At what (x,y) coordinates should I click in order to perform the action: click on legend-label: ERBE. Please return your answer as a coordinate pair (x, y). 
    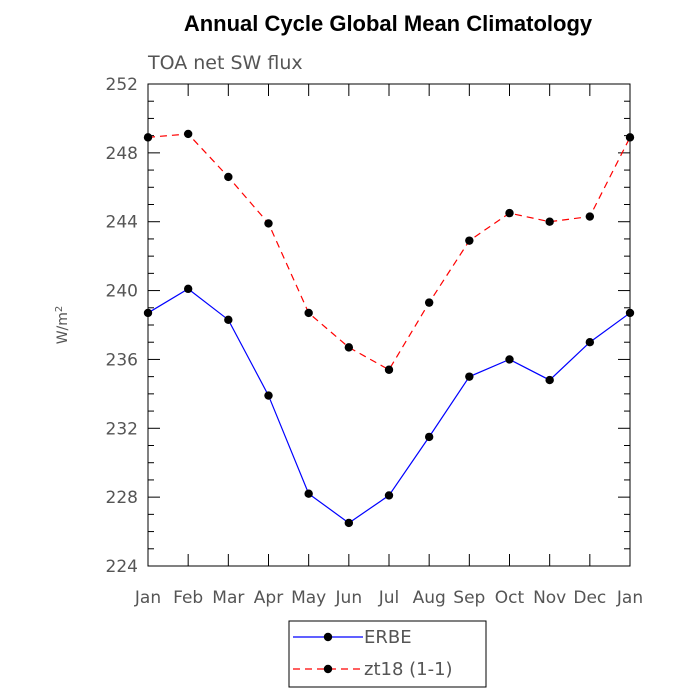
    Looking at the image, I should click on (388, 637).